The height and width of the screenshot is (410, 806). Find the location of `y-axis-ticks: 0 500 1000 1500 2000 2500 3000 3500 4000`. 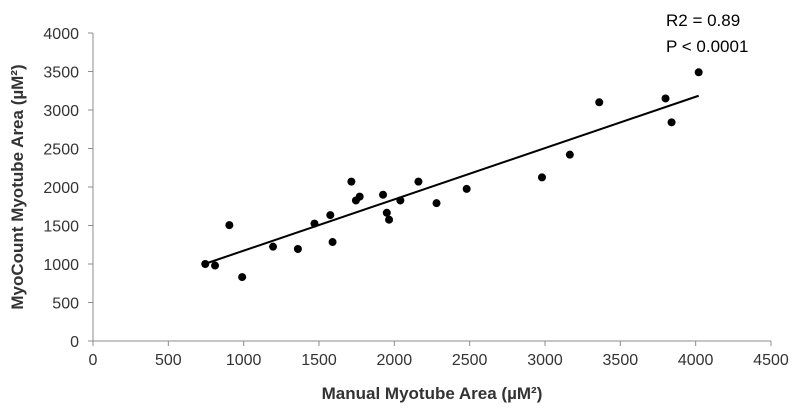

y-axis-ticks: 0 500 1000 1500 2000 2500 3000 3500 4000 is located at coordinates (68, 188).